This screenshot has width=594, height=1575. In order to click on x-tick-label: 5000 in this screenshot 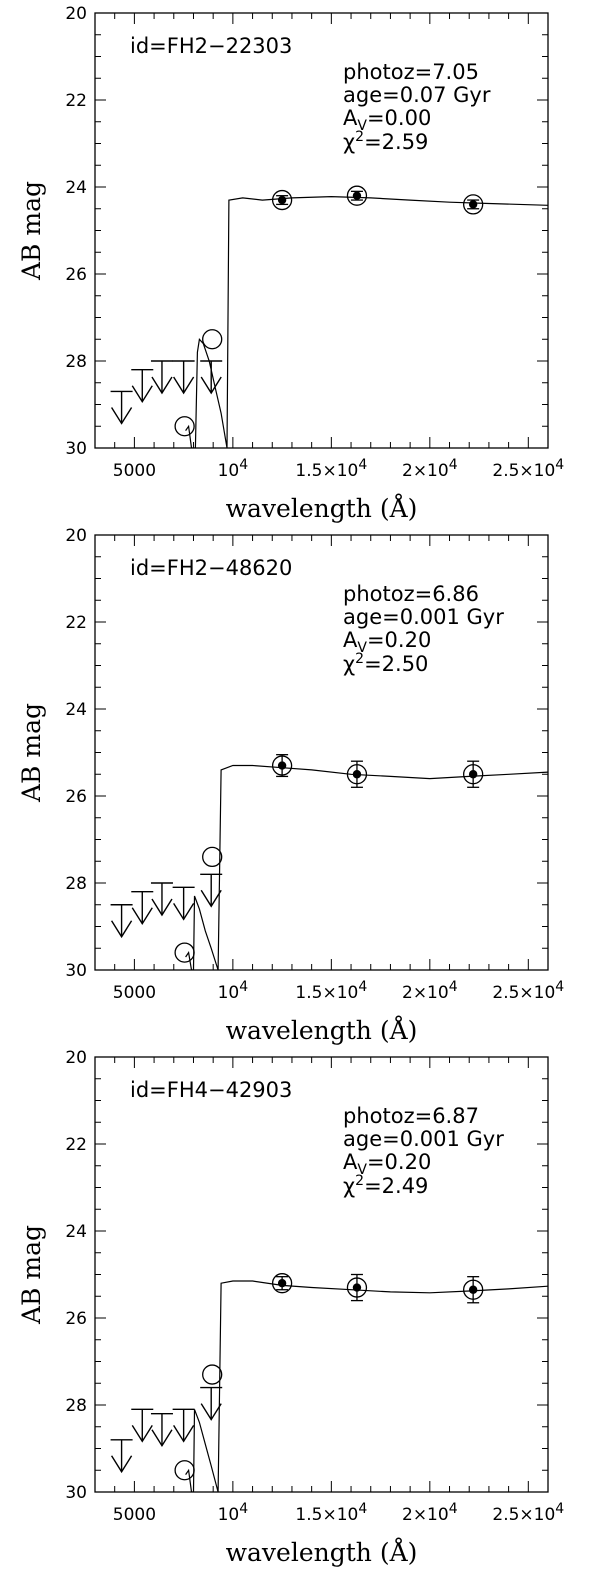, I will do `click(134, 993)`.